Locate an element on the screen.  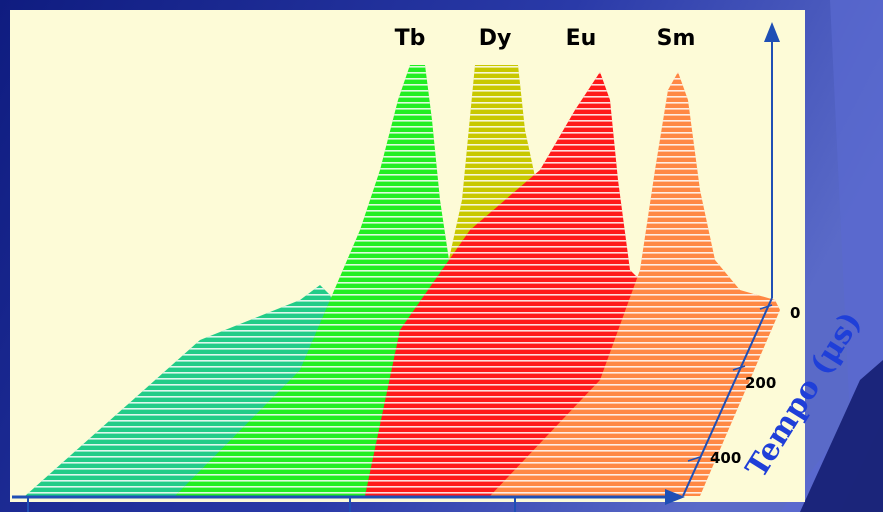
series-label-tb: Tb is located at coordinates (410, 38).